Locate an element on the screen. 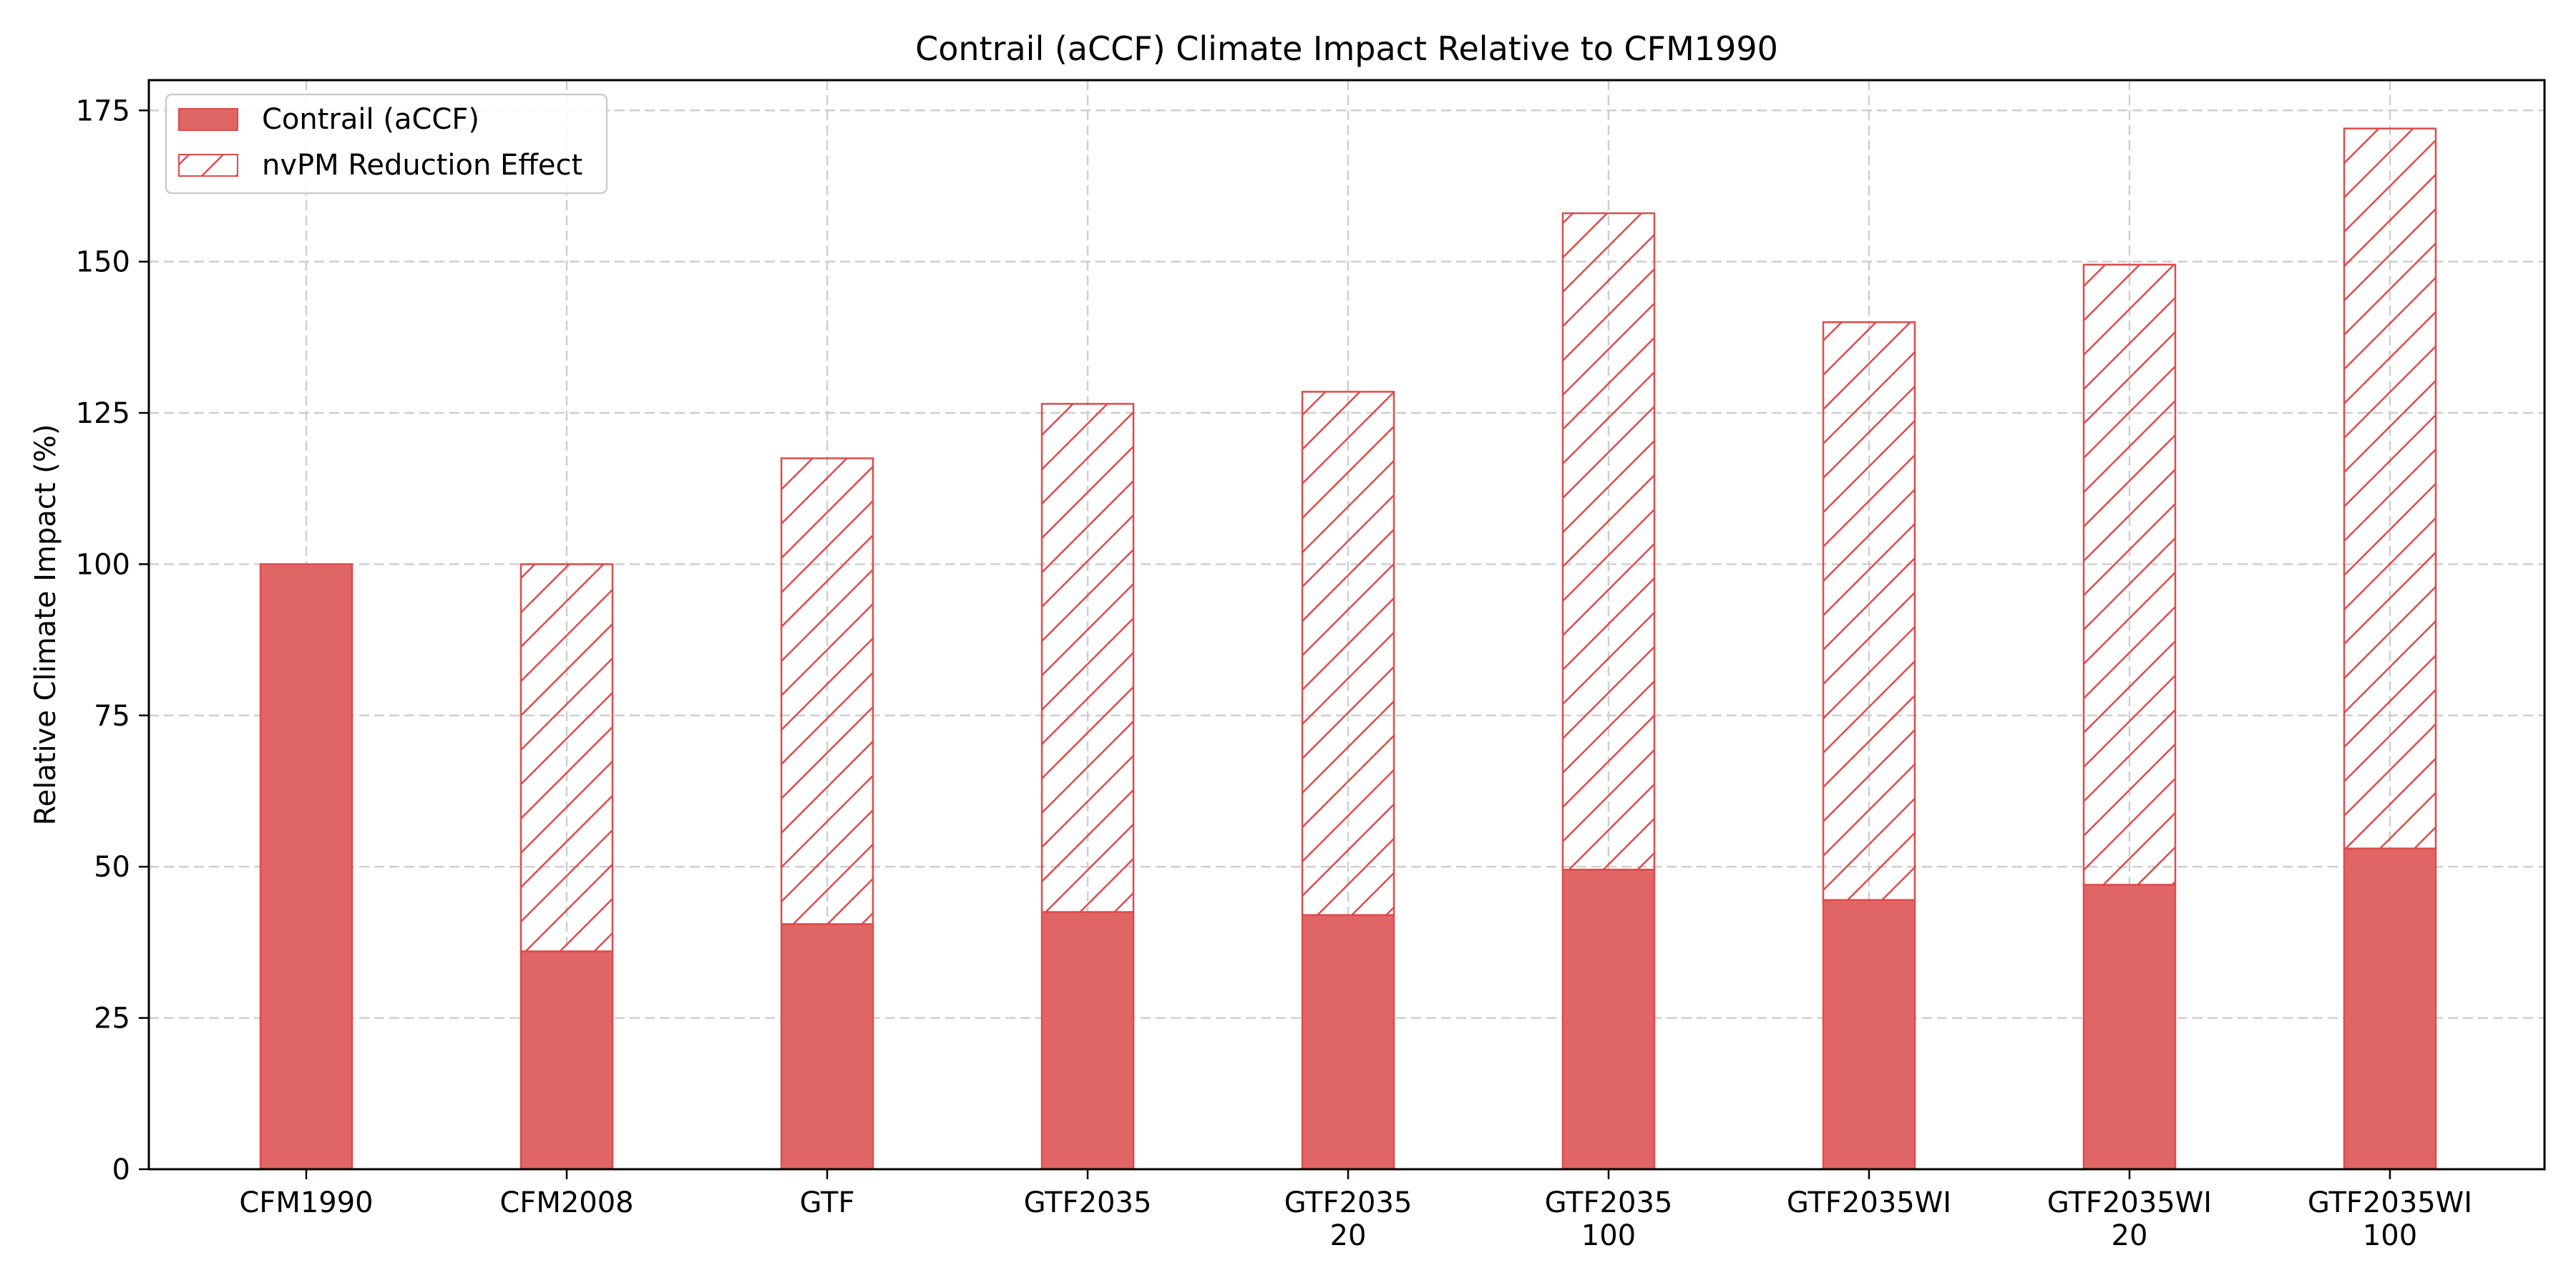 Image resolution: width=2576 pixels, height=1288 pixels. legend-frame is located at coordinates (386, 144).